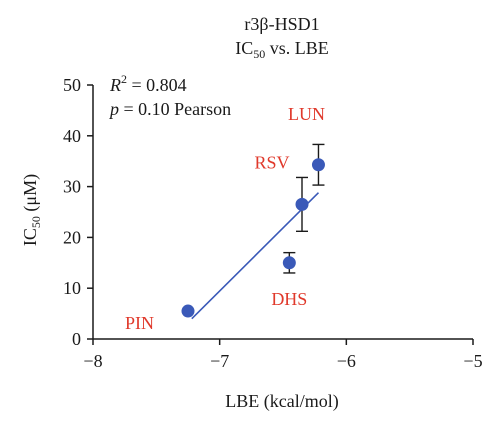 This screenshot has width=500, height=423. I want to click on point-label-rsv: RSV, so click(271, 162).